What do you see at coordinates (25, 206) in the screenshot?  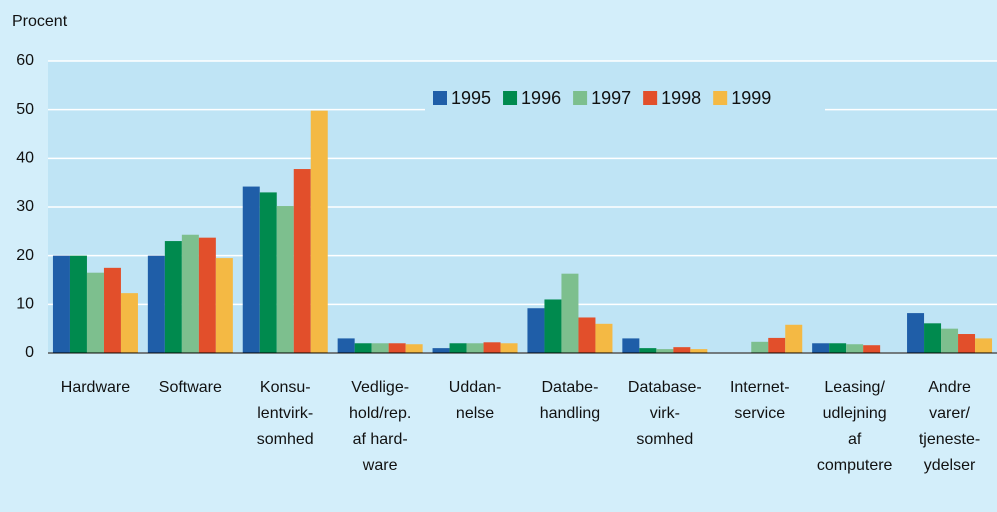 I see `y-tick-label: 30` at bounding box center [25, 206].